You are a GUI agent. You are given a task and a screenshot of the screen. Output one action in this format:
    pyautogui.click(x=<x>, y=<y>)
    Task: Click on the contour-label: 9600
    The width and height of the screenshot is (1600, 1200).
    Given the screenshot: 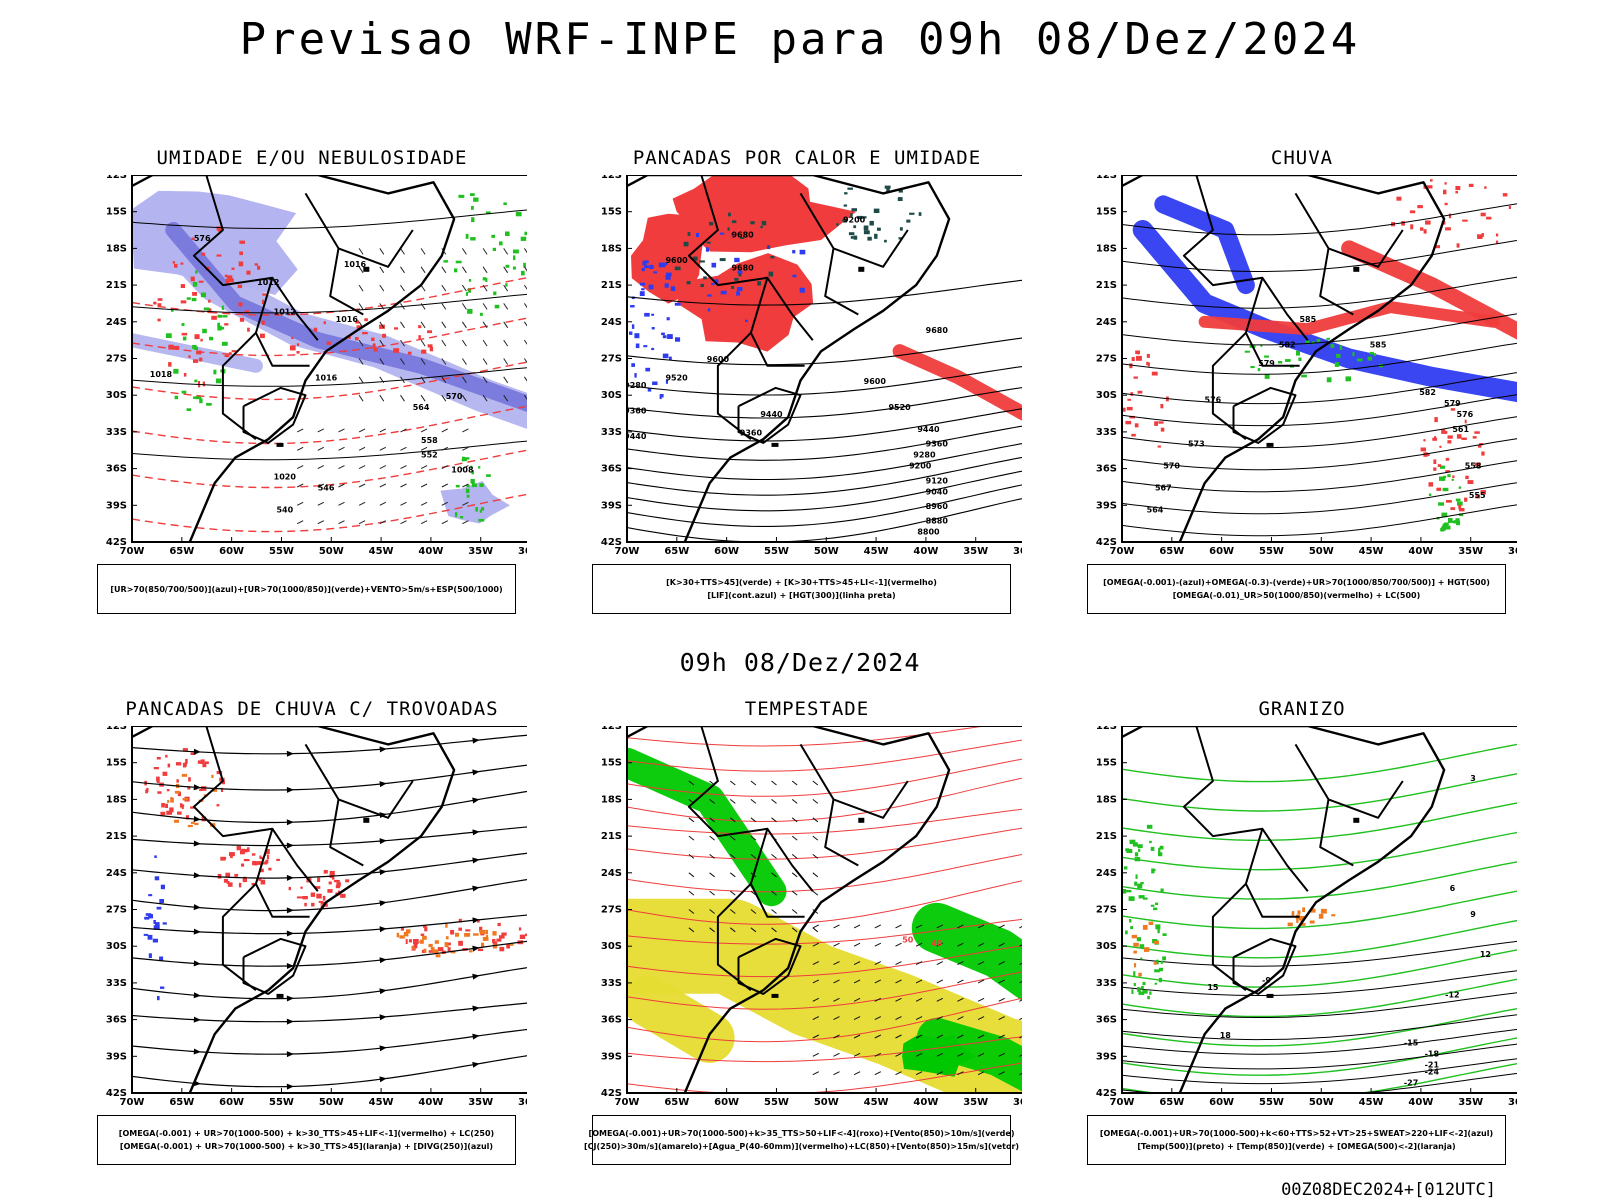 What is the action you would take?
    pyautogui.click(x=718, y=359)
    